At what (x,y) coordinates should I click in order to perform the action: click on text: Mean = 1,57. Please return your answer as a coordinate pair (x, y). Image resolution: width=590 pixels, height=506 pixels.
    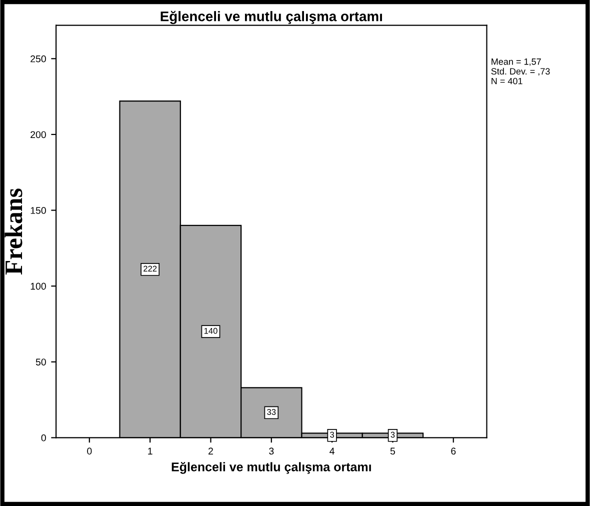
    Looking at the image, I should click on (516, 62).